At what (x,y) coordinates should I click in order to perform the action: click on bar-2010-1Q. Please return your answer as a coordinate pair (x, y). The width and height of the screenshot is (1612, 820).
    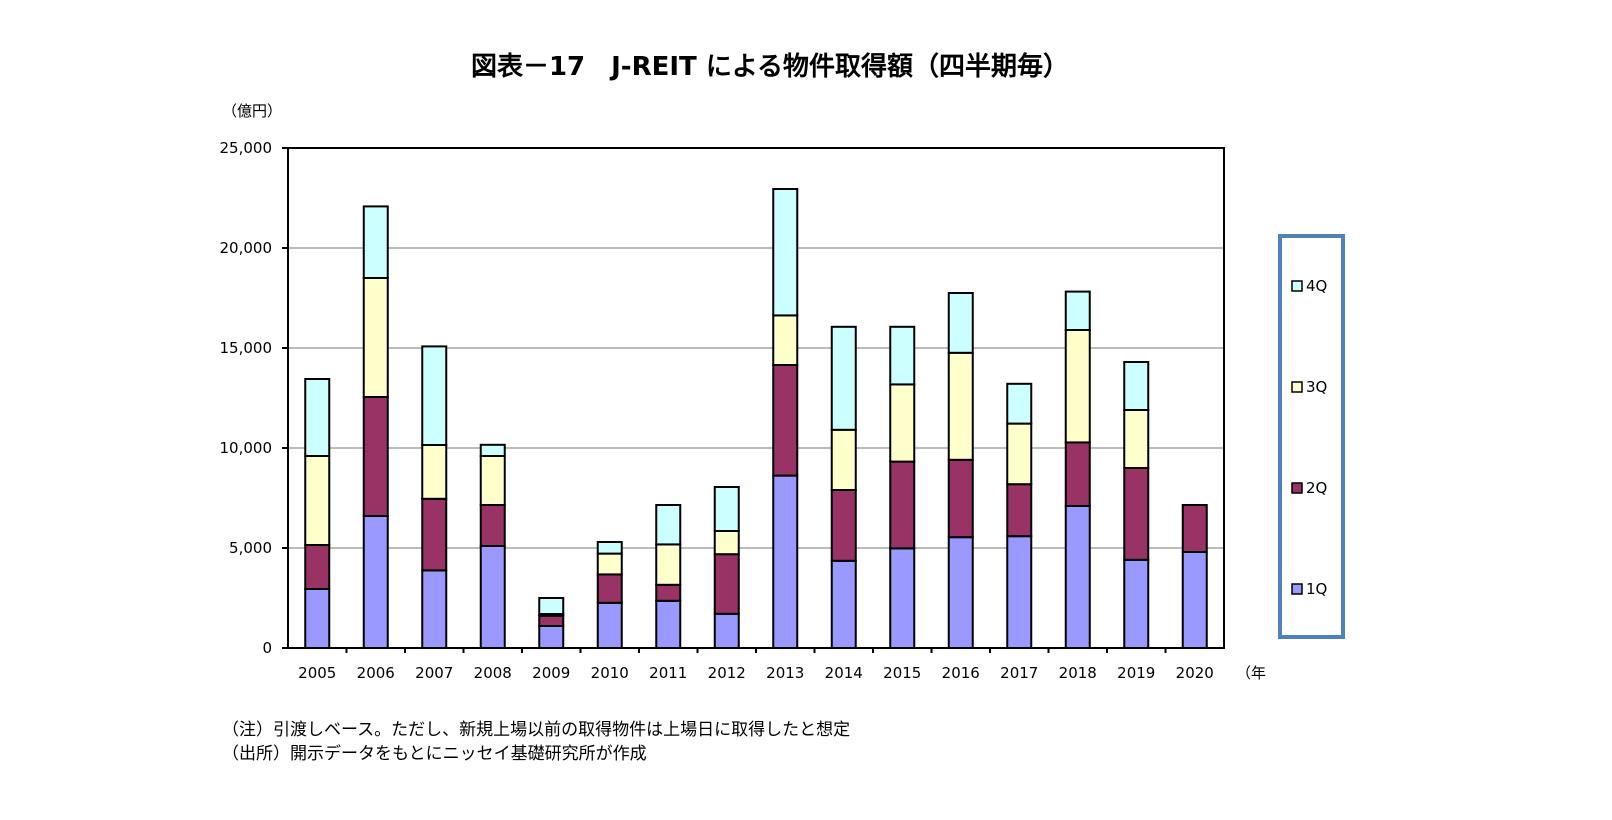
    Looking at the image, I should click on (609, 625).